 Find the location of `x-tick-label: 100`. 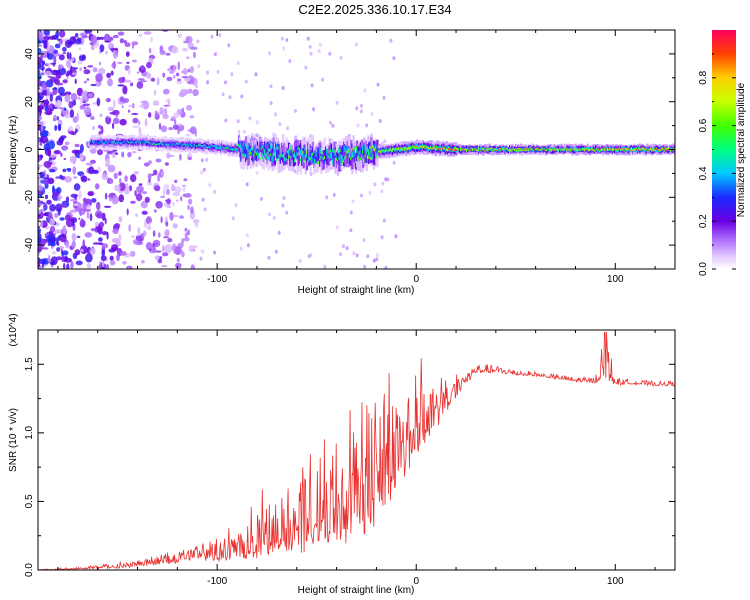

x-tick-label: 100 is located at coordinates (615, 279).